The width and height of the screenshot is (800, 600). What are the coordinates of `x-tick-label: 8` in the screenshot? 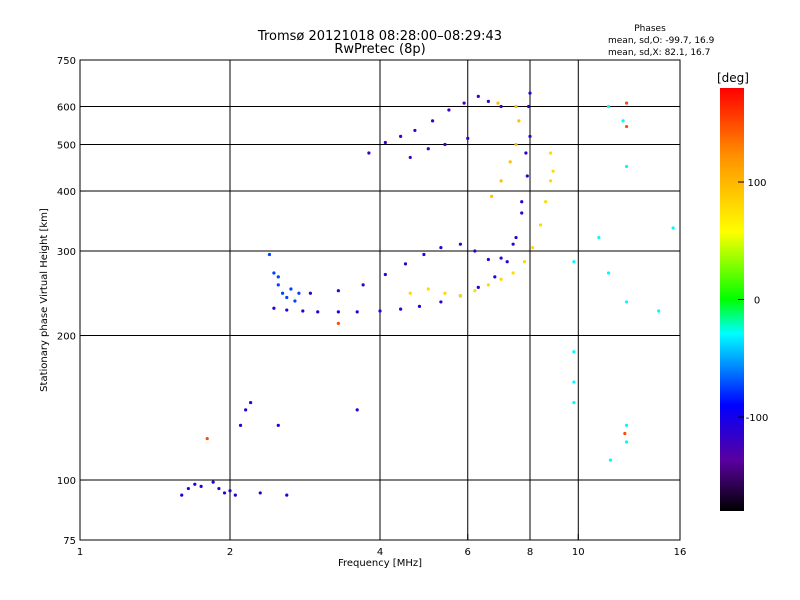 It's located at (530, 552).